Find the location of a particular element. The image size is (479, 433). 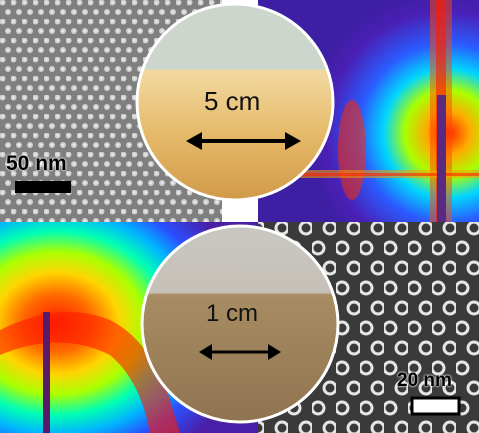

scale-bar-top-left is located at coordinates (43, 187).